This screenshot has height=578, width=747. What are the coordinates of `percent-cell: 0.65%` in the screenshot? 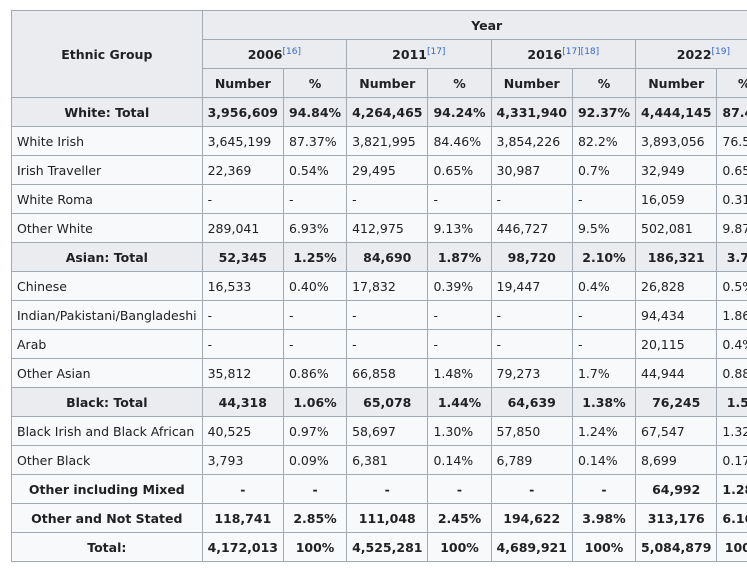 It's located at (459, 170).